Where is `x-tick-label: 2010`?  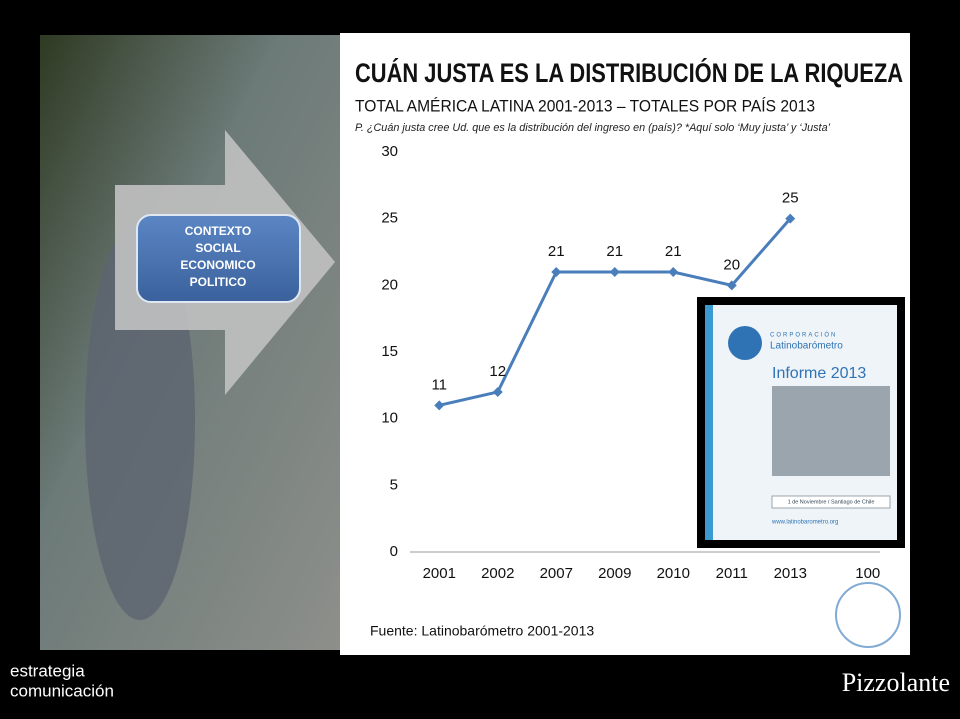
x-tick-label: 2010 is located at coordinates (673, 573).